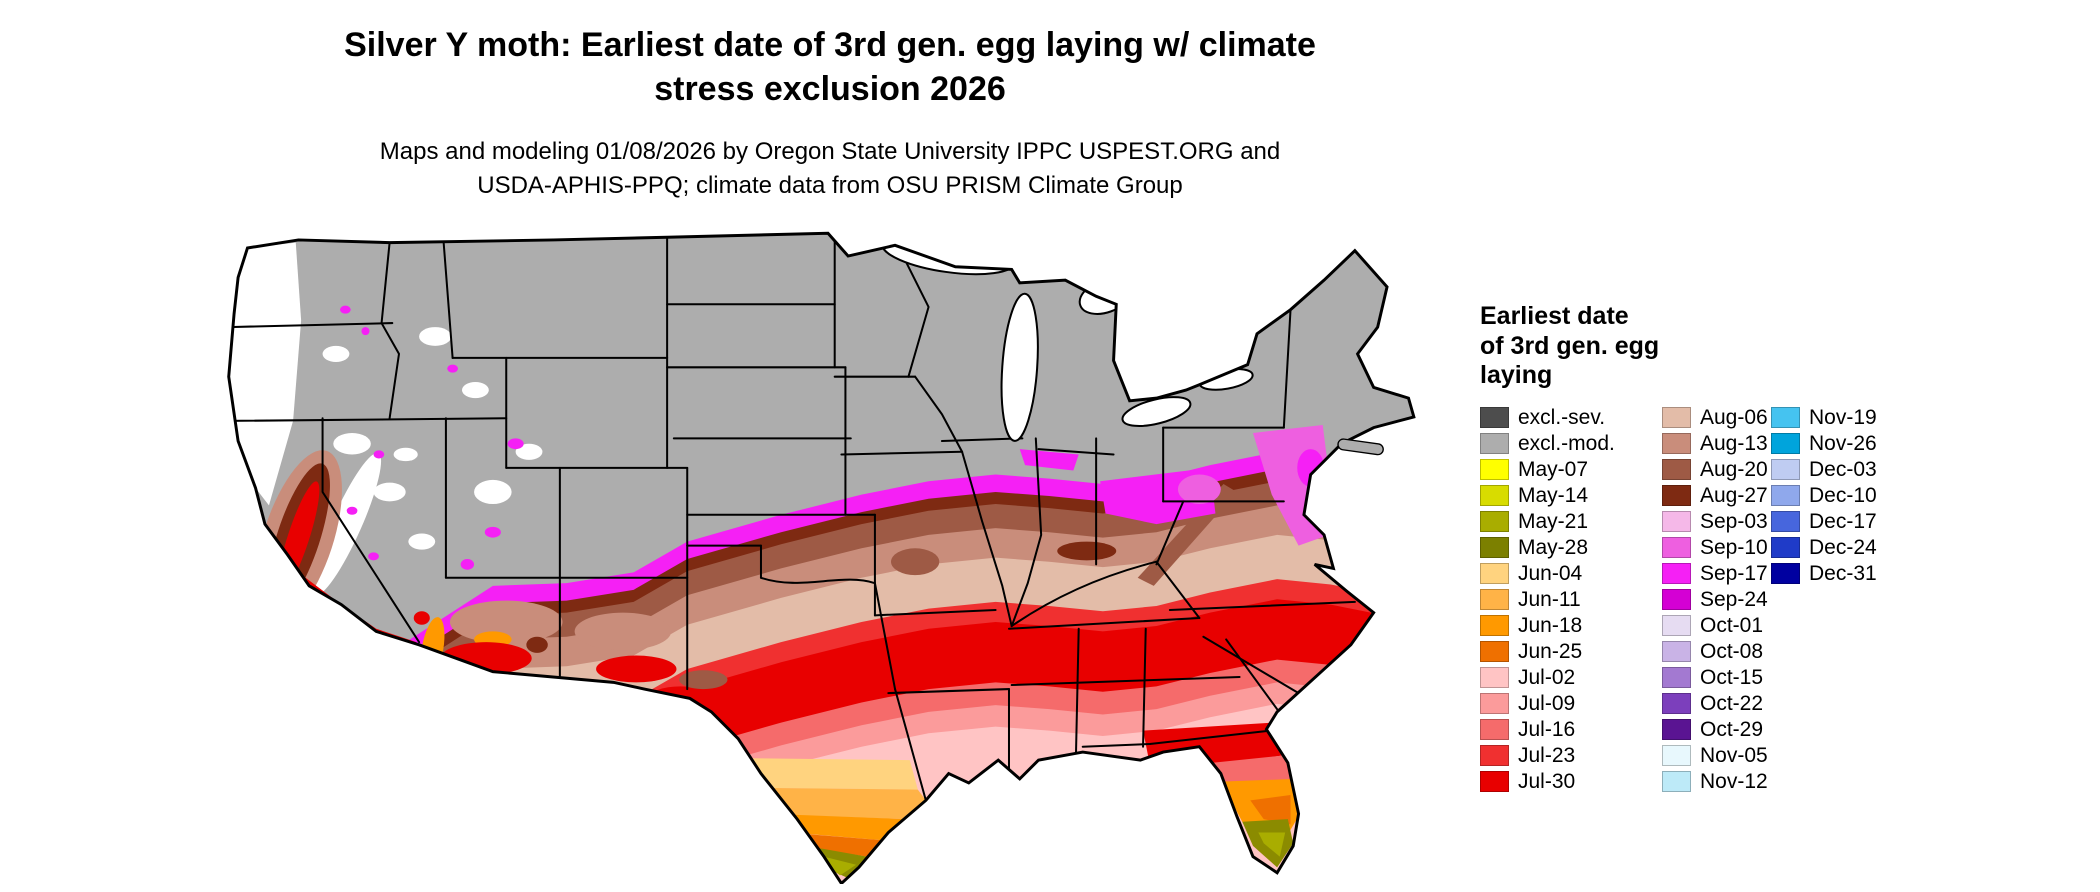 Image resolution: width=2100 pixels, height=892 pixels. Describe the element at coordinates (830, 88) in the screenshot. I see `page-title-line2: stress exclusion 2026` at that location.